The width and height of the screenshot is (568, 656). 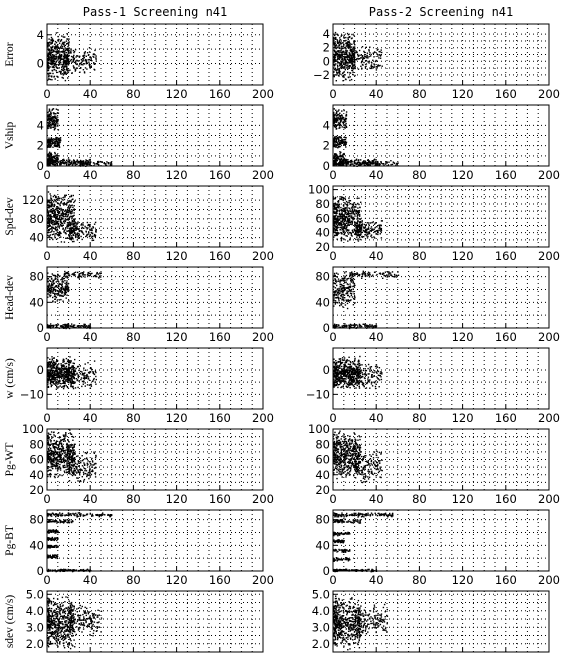 What do you see at coordinates (133, 337) in the screenshot?
I see `x-tick-label: 80` at bounding box center [133, 337].